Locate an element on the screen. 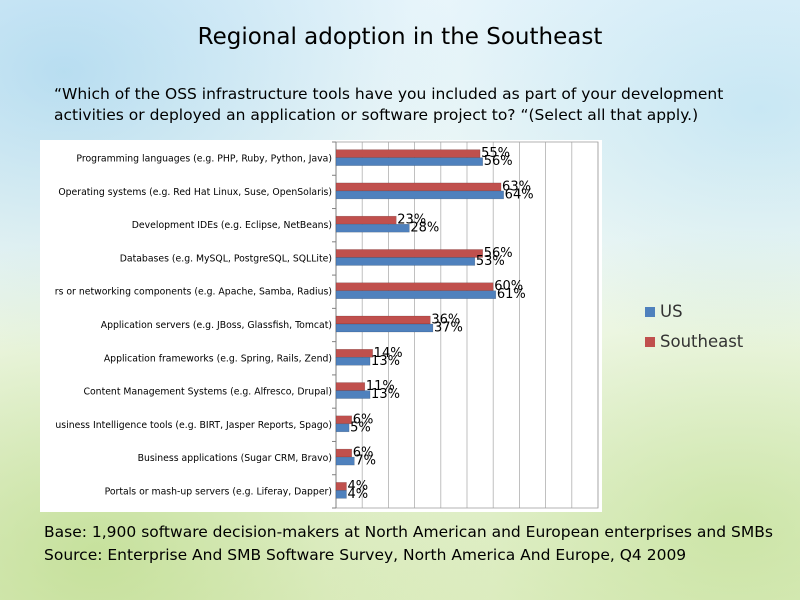  data-label-us: 64% is located at coordinates (519, 194).